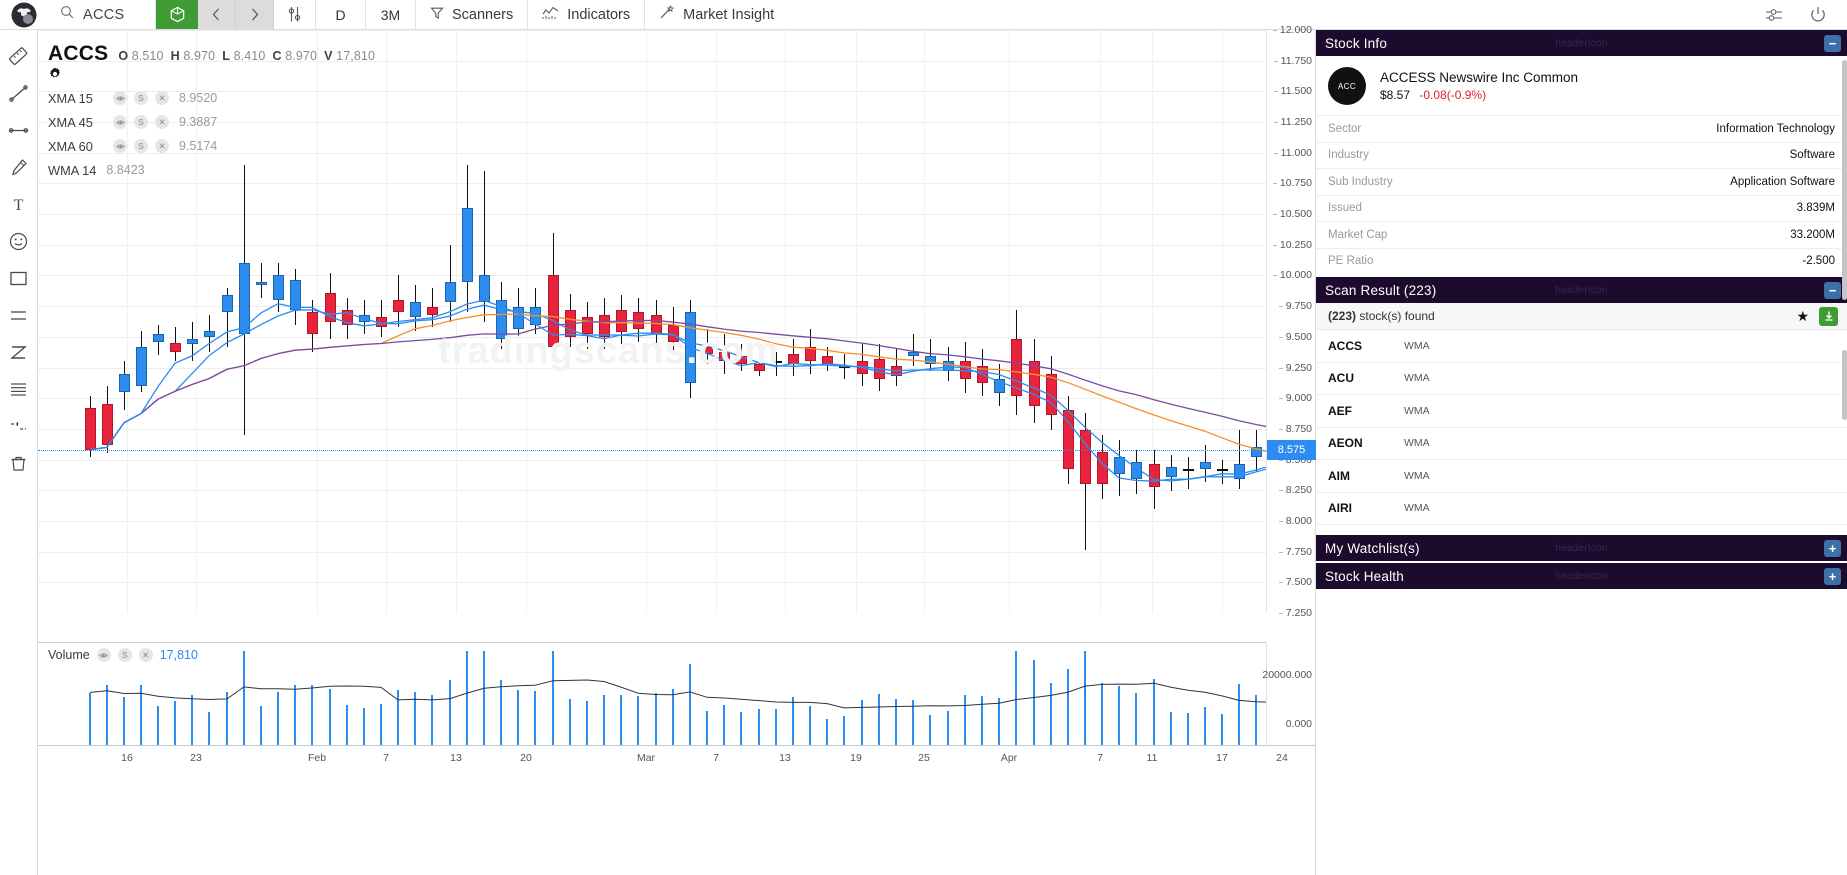 This screenshot has height=875, width=1847. I want to click on panel-header-scan-result: Scan Result (223) headerIcon −, so click(1581, 290).